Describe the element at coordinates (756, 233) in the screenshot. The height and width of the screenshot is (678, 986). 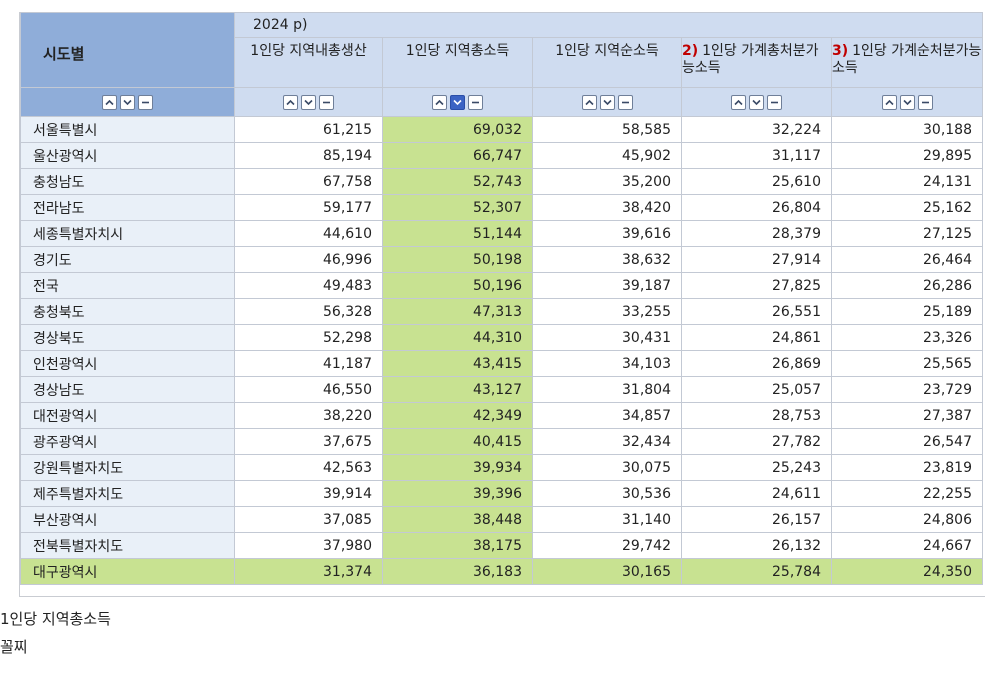
I see `value-cell: 28,379` at that location.